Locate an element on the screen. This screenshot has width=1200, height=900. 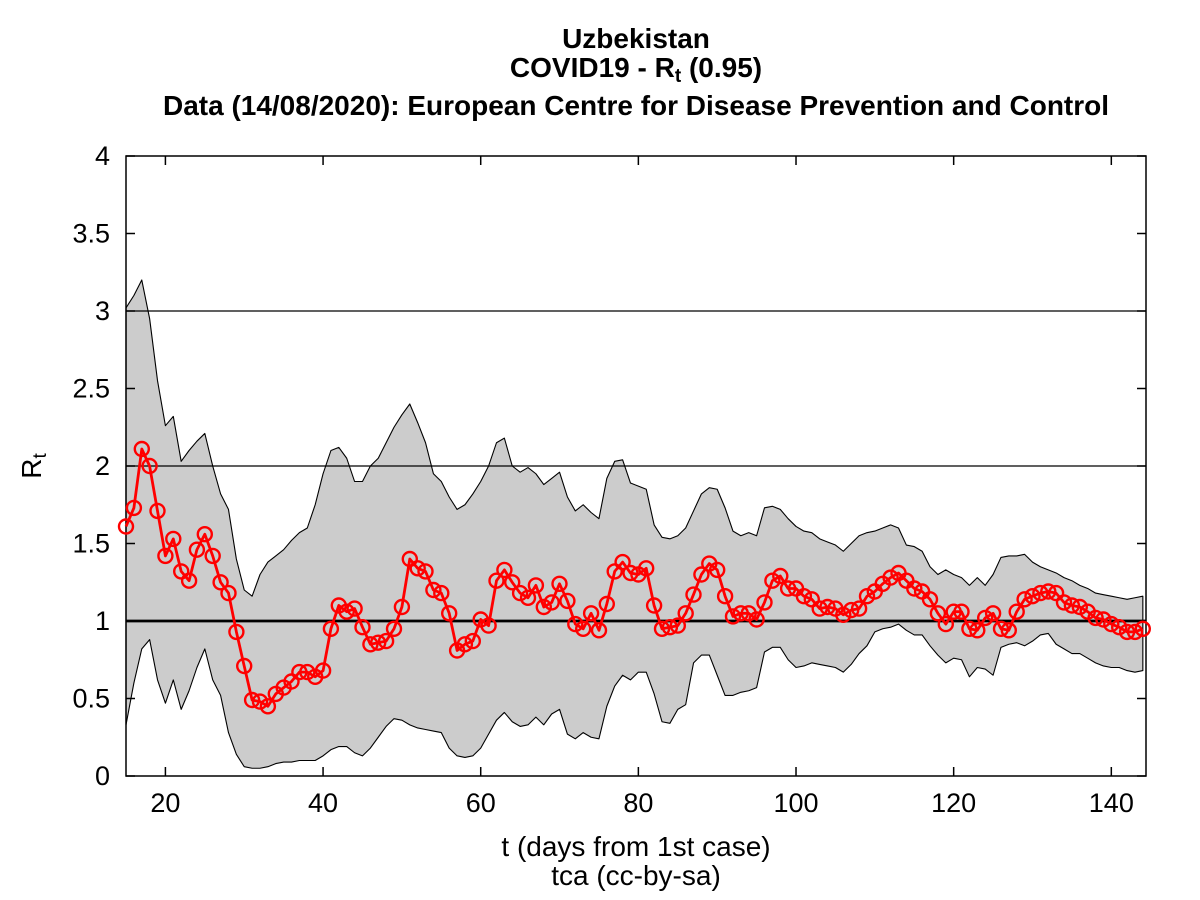
y-tick-label: 3.5 is located at coordinates (91, 234).